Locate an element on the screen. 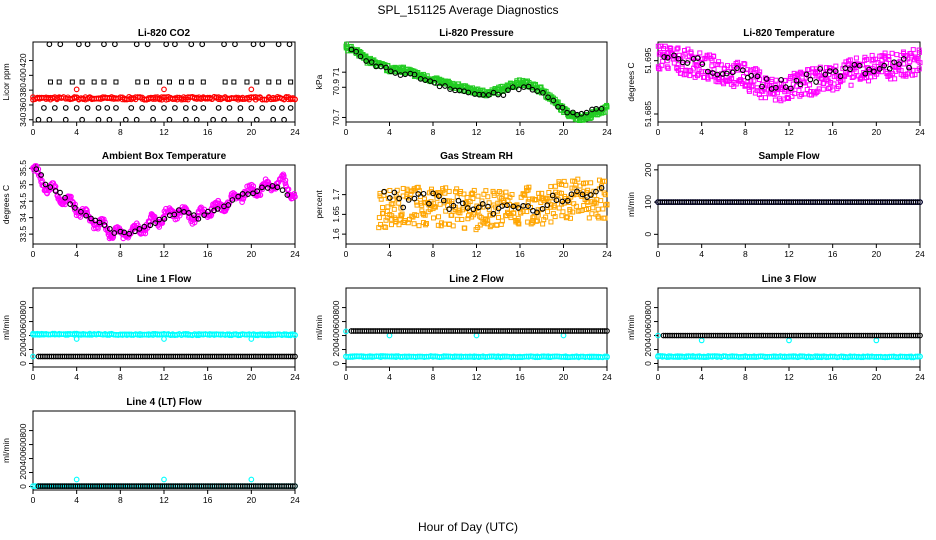 The height and width of the screenshot is (540, 936). figure-x-axis-title: Hour of Day (UTC) is located at coordinates (468, 527).